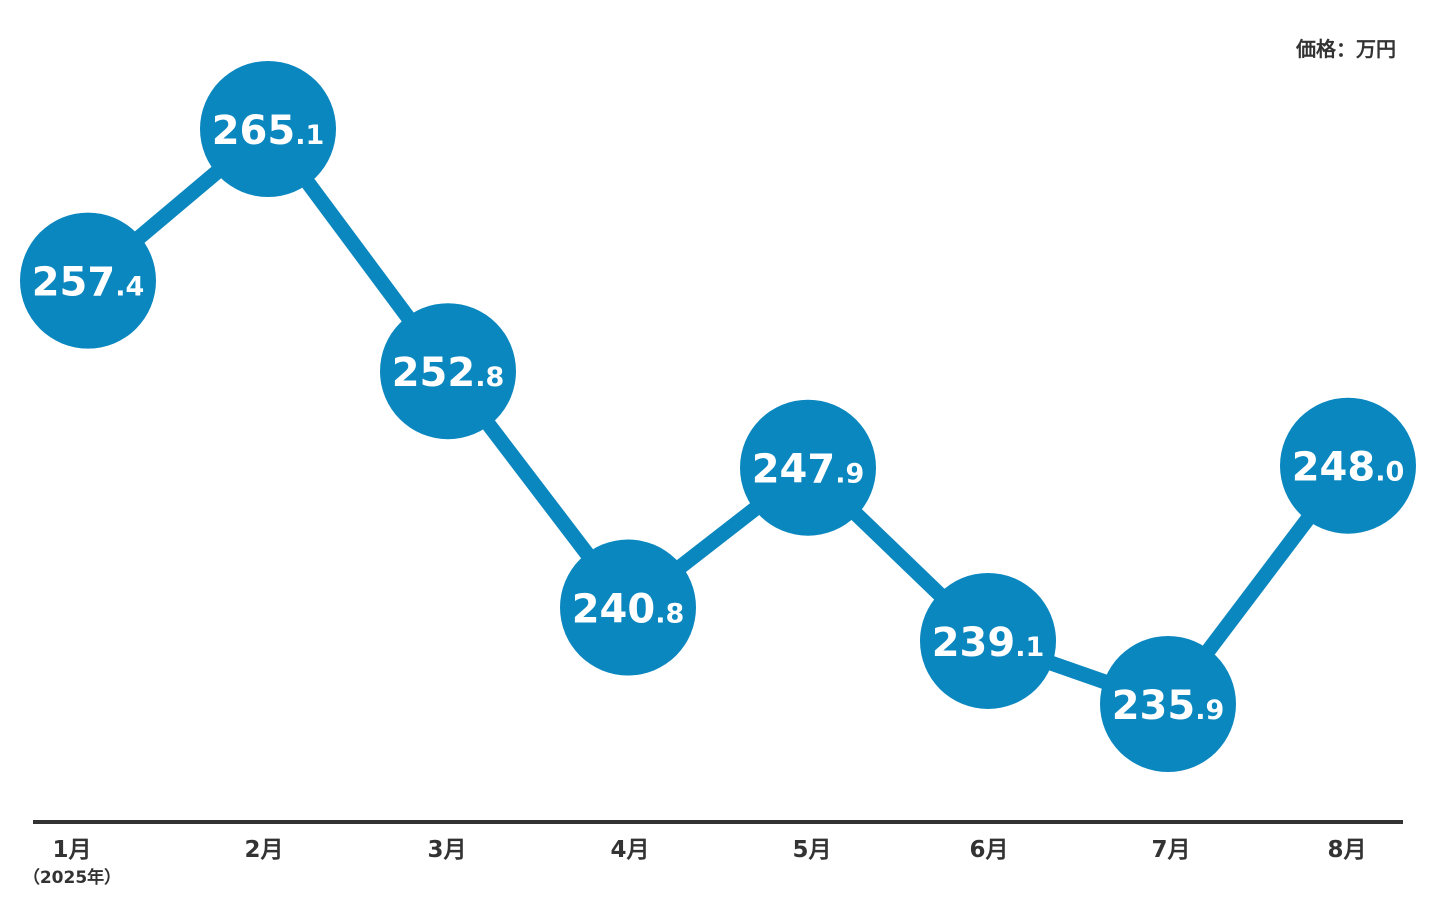  What do you see at coordinates (71, 850) in the screenshot?
I see `x-tick-label: 1月` at bounding box center [71, 850].